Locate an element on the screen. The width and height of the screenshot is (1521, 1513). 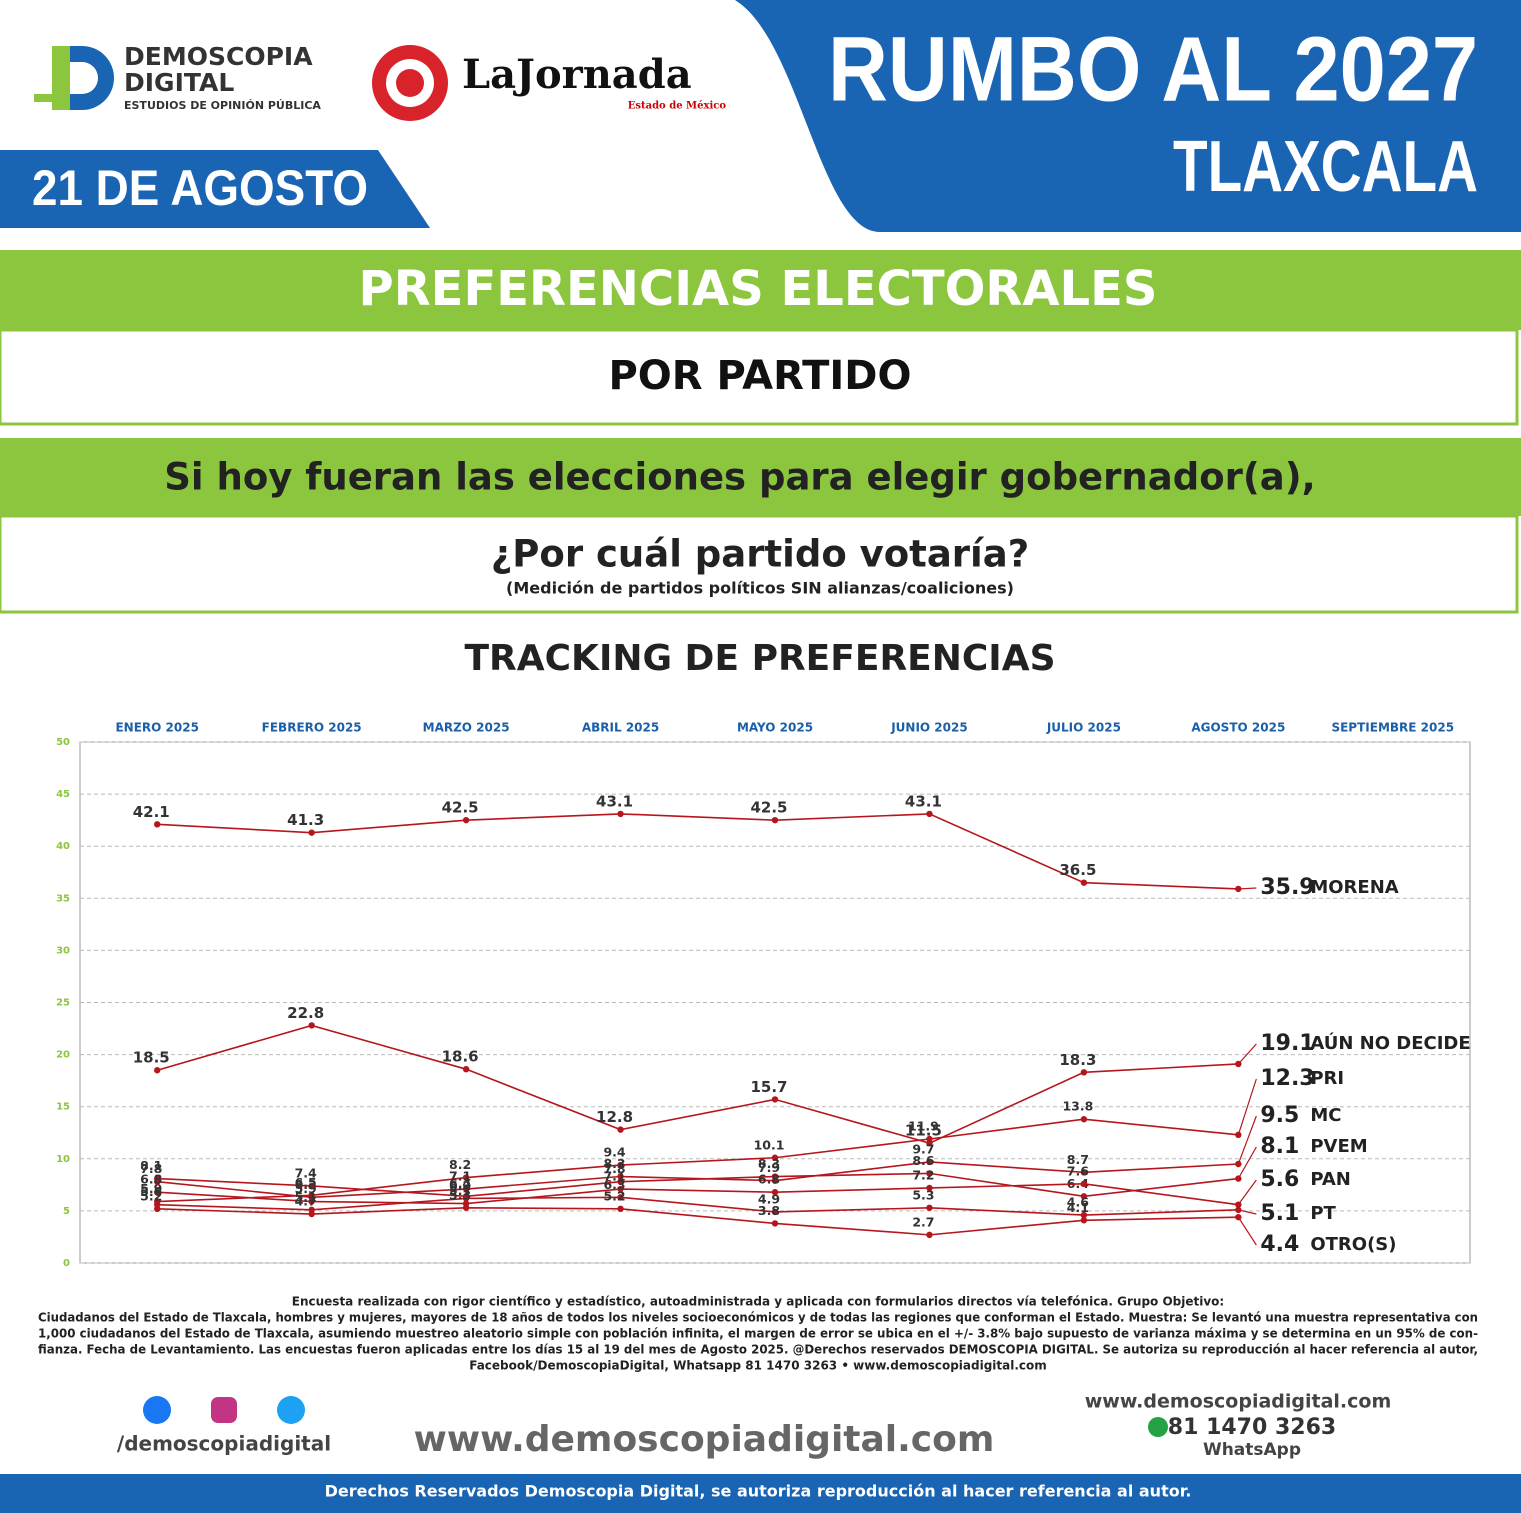
brand-tagline: ESTUDIOS DE OPINIÓN PÚBLICA is located at coordinates (222, 105).